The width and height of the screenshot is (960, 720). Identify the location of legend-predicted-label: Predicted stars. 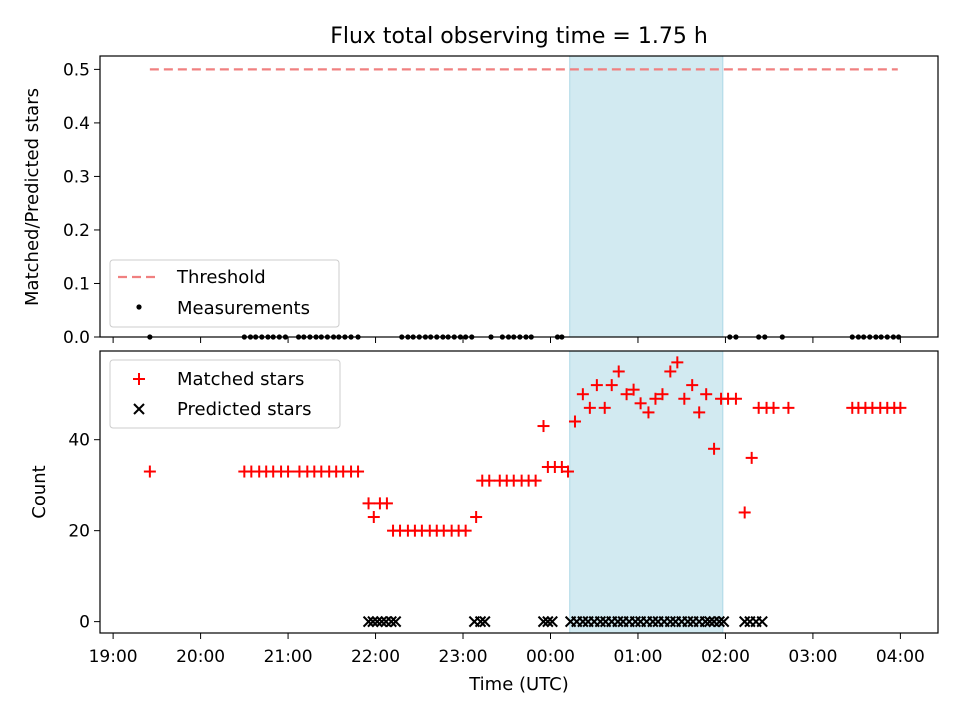
(244, 409).